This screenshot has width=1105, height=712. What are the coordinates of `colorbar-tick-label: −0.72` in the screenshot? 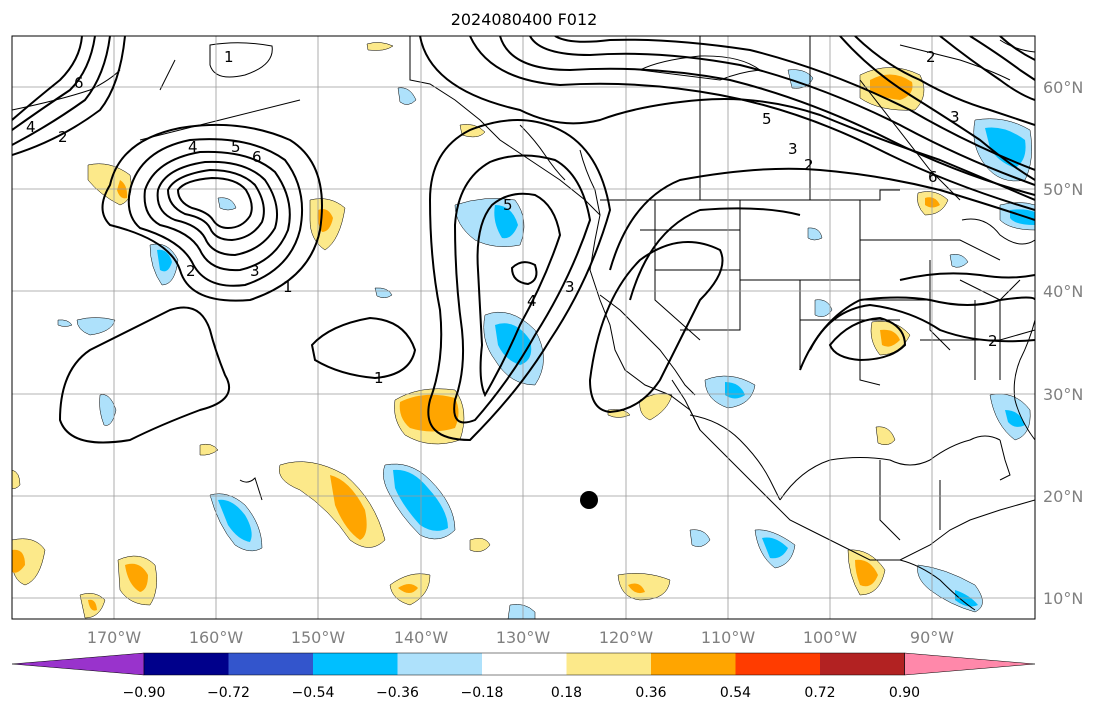 It's located at (228, 693).